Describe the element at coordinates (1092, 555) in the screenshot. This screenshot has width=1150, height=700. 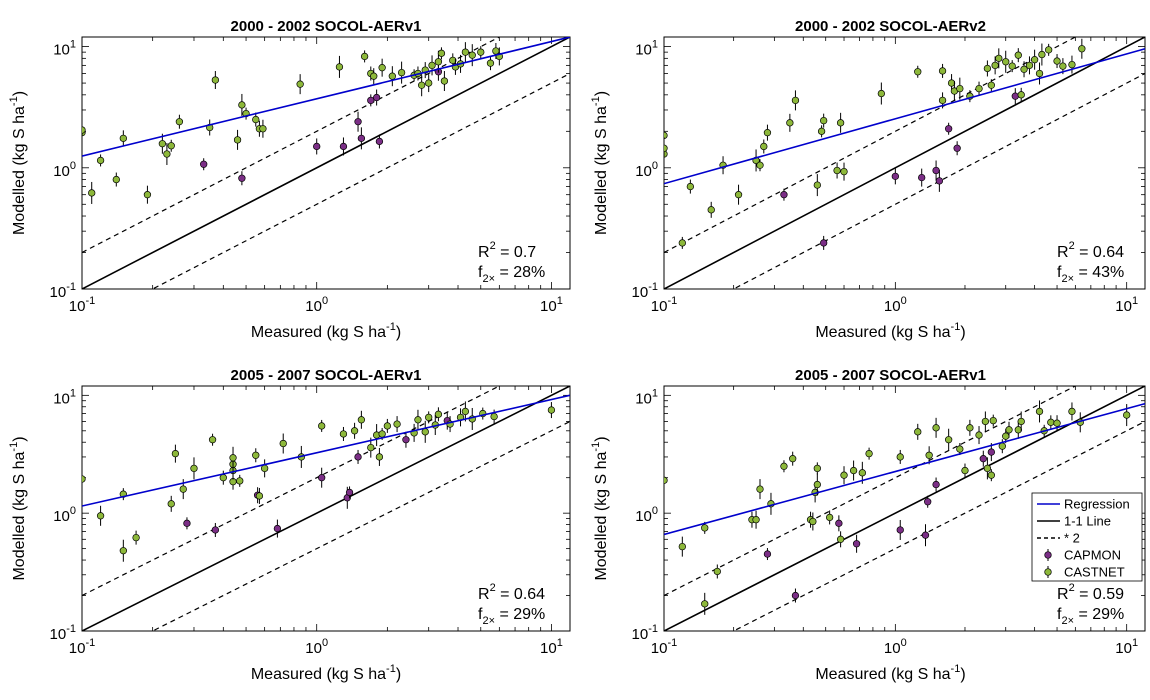
I see `legend-label: CAPMON` at that location.